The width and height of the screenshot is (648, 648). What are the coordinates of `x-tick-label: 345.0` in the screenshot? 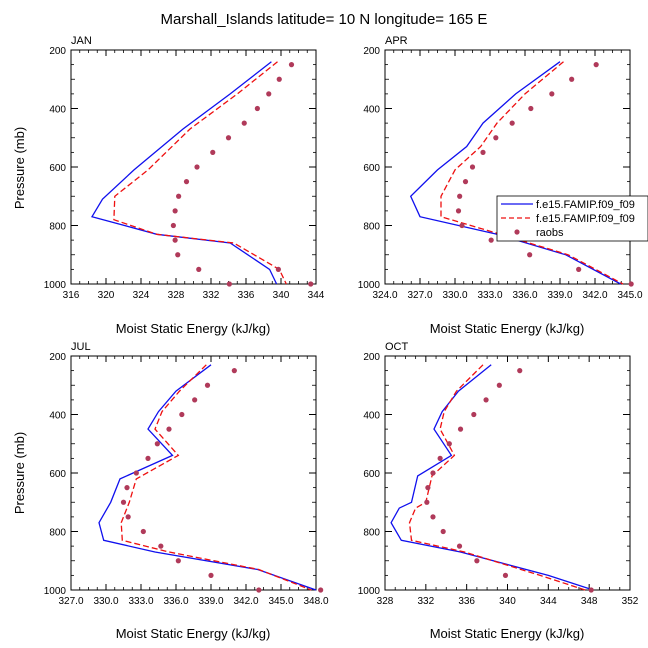 It's located at (280, 601).